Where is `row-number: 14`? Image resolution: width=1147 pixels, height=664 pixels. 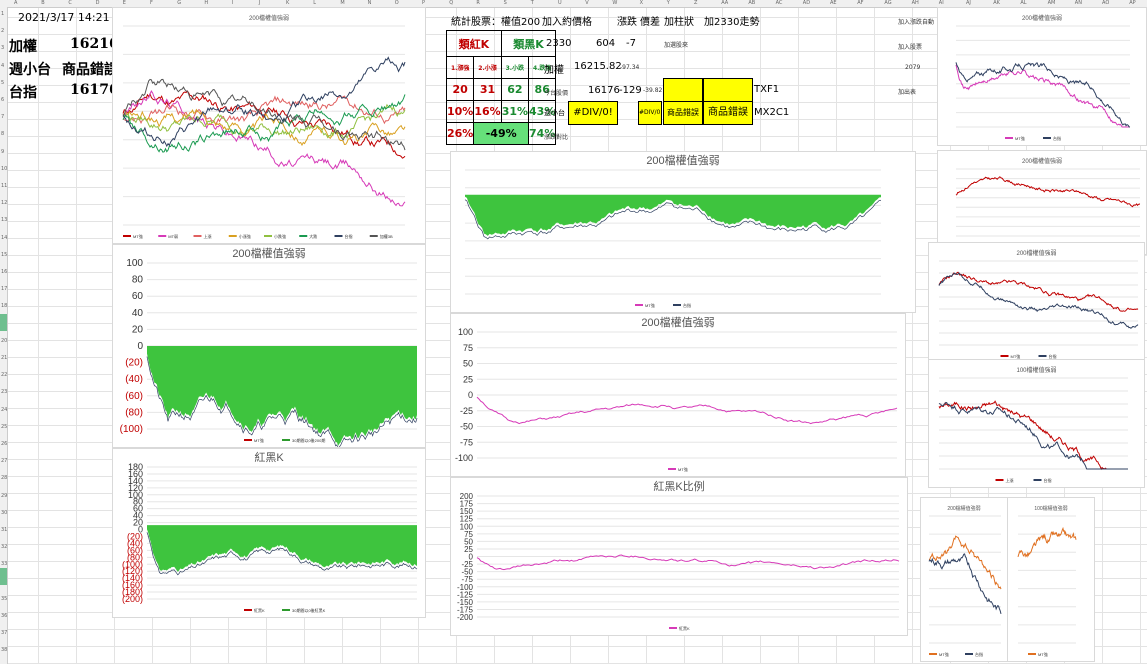
row-number: 14 is located at coordinates (4, 237).